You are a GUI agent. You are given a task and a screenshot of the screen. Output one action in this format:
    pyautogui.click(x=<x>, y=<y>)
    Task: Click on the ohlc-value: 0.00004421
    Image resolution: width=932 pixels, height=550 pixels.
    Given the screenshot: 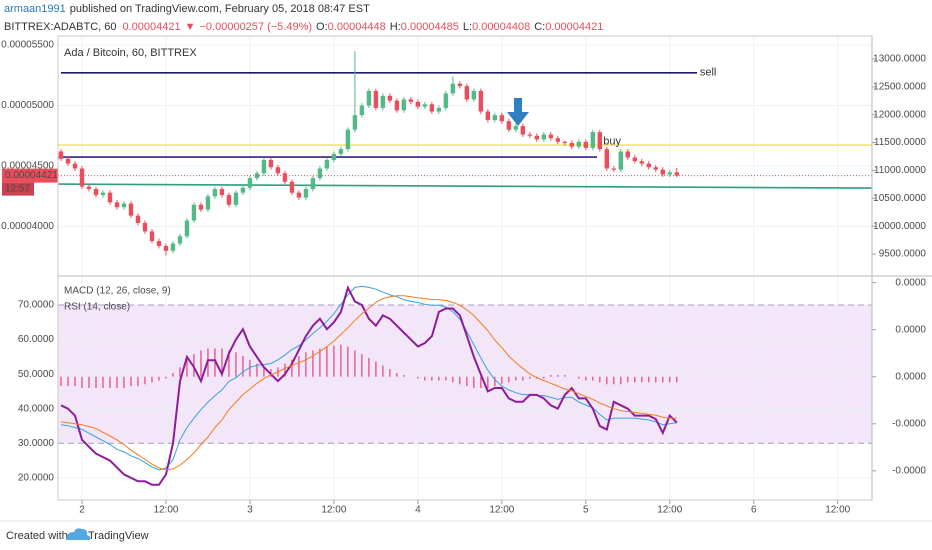 What is the action you would take?
    pyautogui.click(x=574, y=27)
    